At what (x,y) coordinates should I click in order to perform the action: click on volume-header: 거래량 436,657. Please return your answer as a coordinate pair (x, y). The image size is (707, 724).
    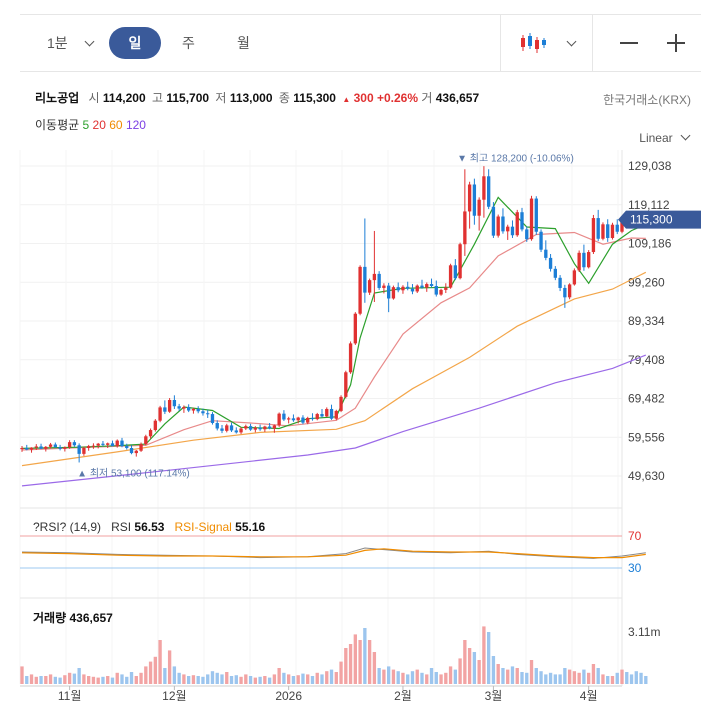
    Looking at the image, I should click on (73, 618).